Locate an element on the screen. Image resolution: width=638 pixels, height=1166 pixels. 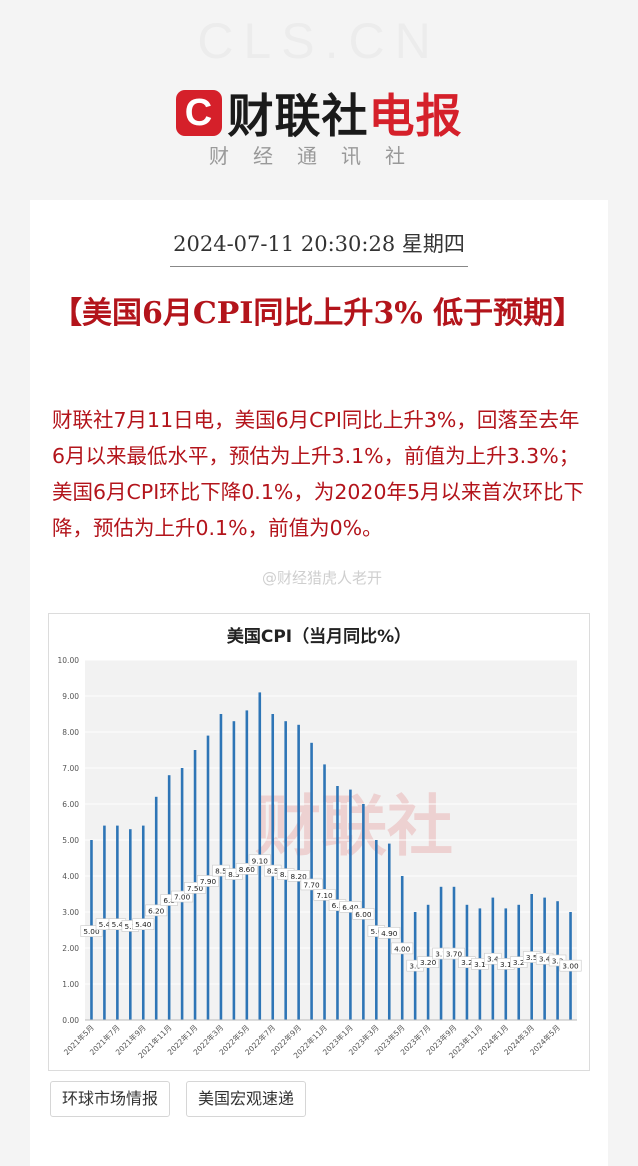
data-label: 3.0 is located at coordinates (415, 966).